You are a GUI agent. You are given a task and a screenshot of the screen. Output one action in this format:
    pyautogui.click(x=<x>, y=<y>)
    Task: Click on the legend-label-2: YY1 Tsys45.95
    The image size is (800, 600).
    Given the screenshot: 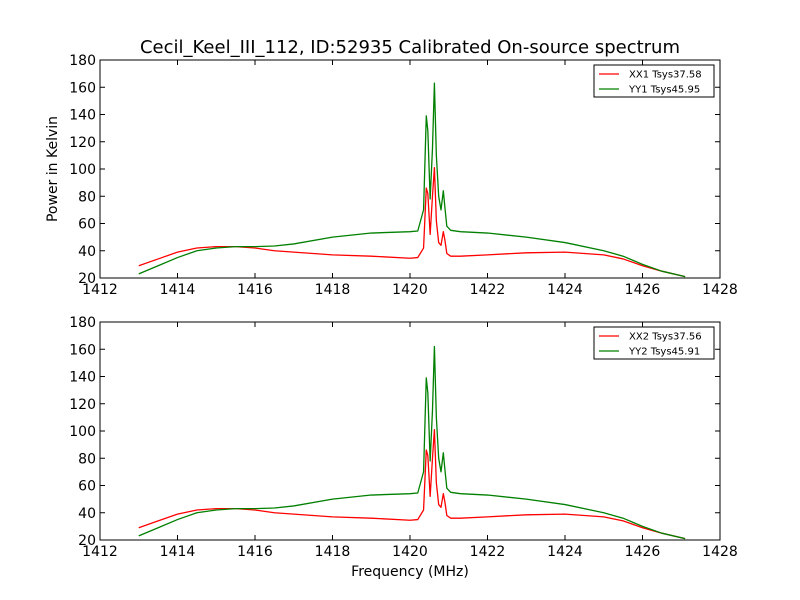 What is the action you would take?
    pyautogui.click(x=664, y=90)
    